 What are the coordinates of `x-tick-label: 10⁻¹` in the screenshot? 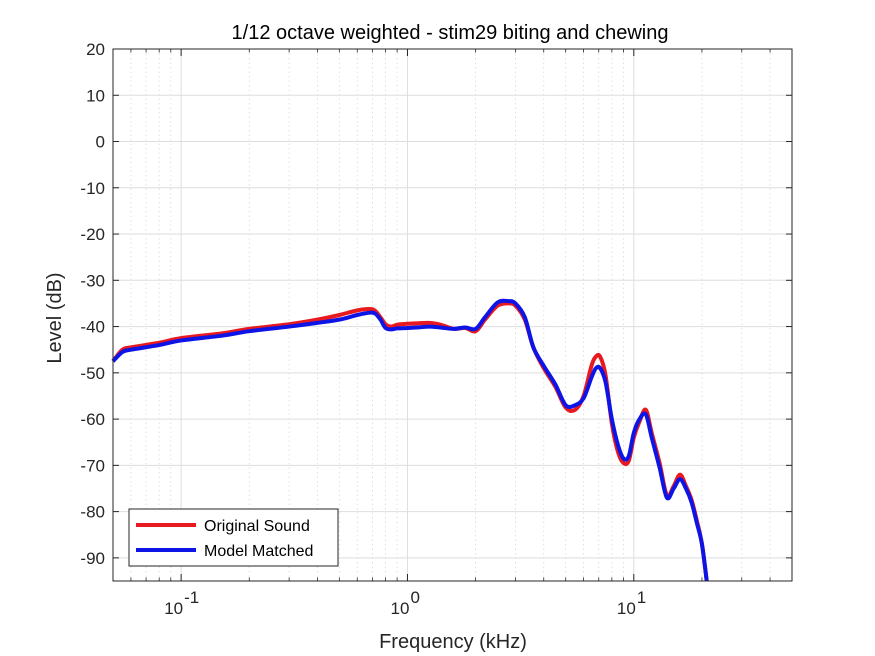 It's located at (181, 603).